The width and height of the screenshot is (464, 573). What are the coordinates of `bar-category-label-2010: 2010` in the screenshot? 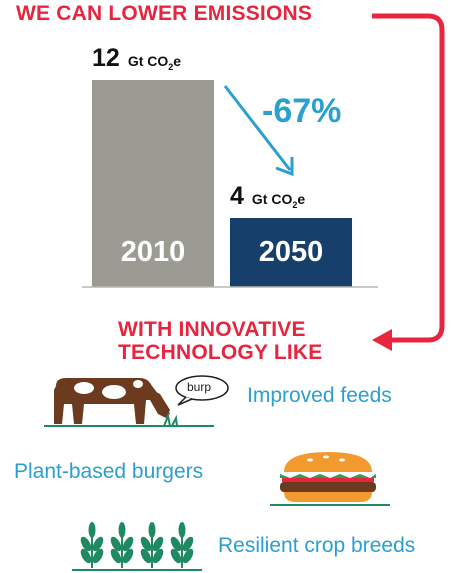 It's located at (153, 252).